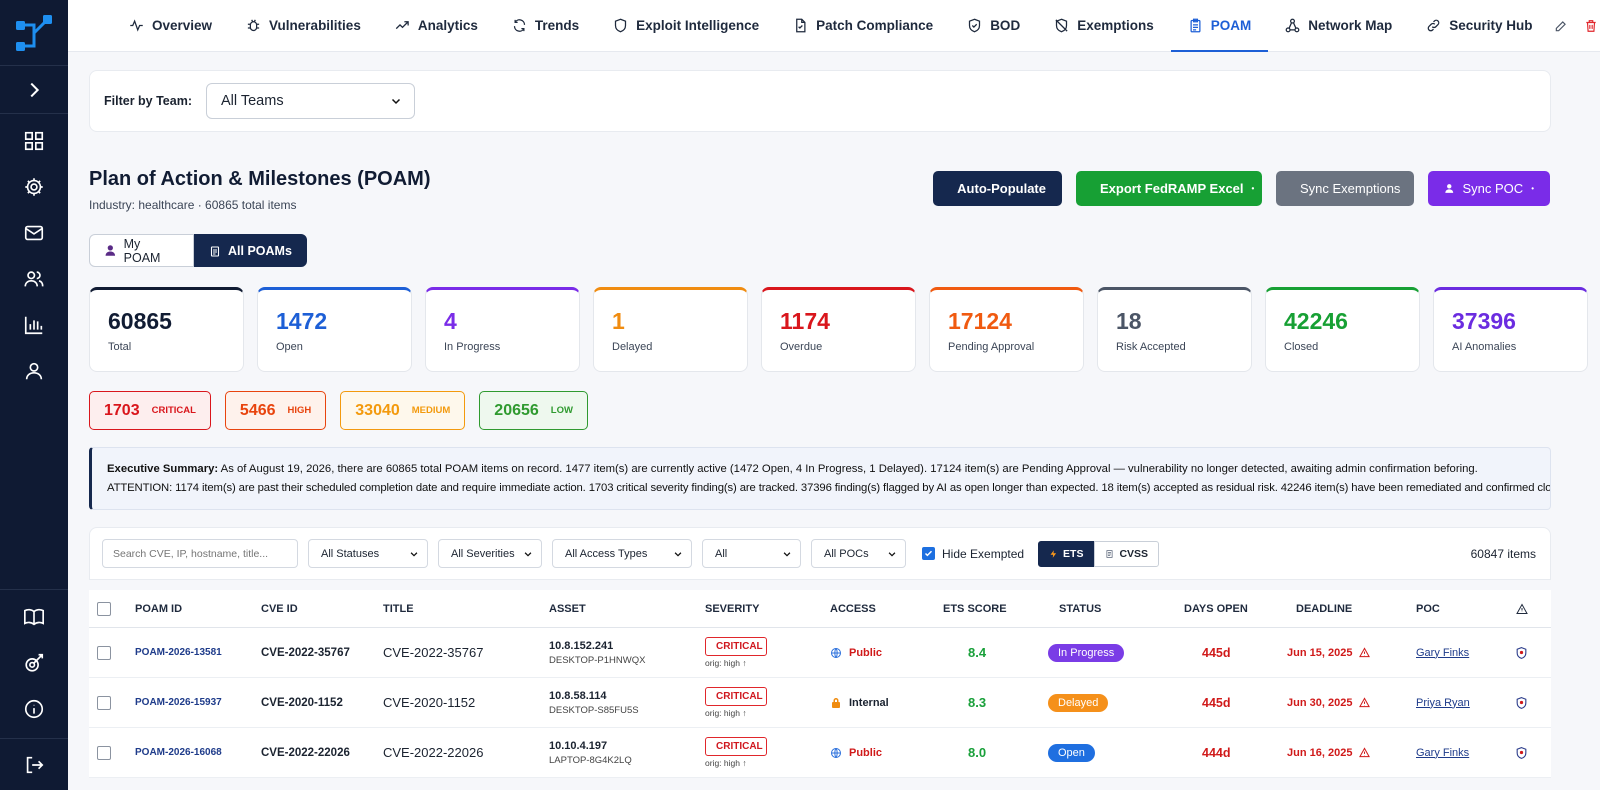  What do you see at coordinates (993, 25) in the screenshot?
I see `tab-bod: BOD` at bounding box center [993, 25].